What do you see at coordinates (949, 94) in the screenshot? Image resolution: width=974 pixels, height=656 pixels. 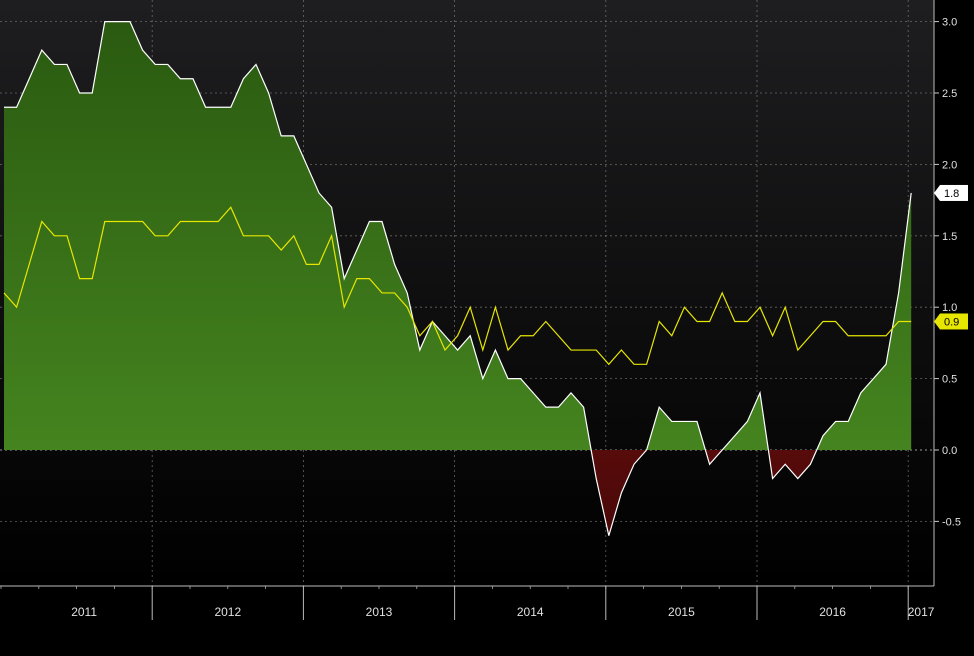 I see `y-tick-label: 2.5` at bounding box center [949, 94].